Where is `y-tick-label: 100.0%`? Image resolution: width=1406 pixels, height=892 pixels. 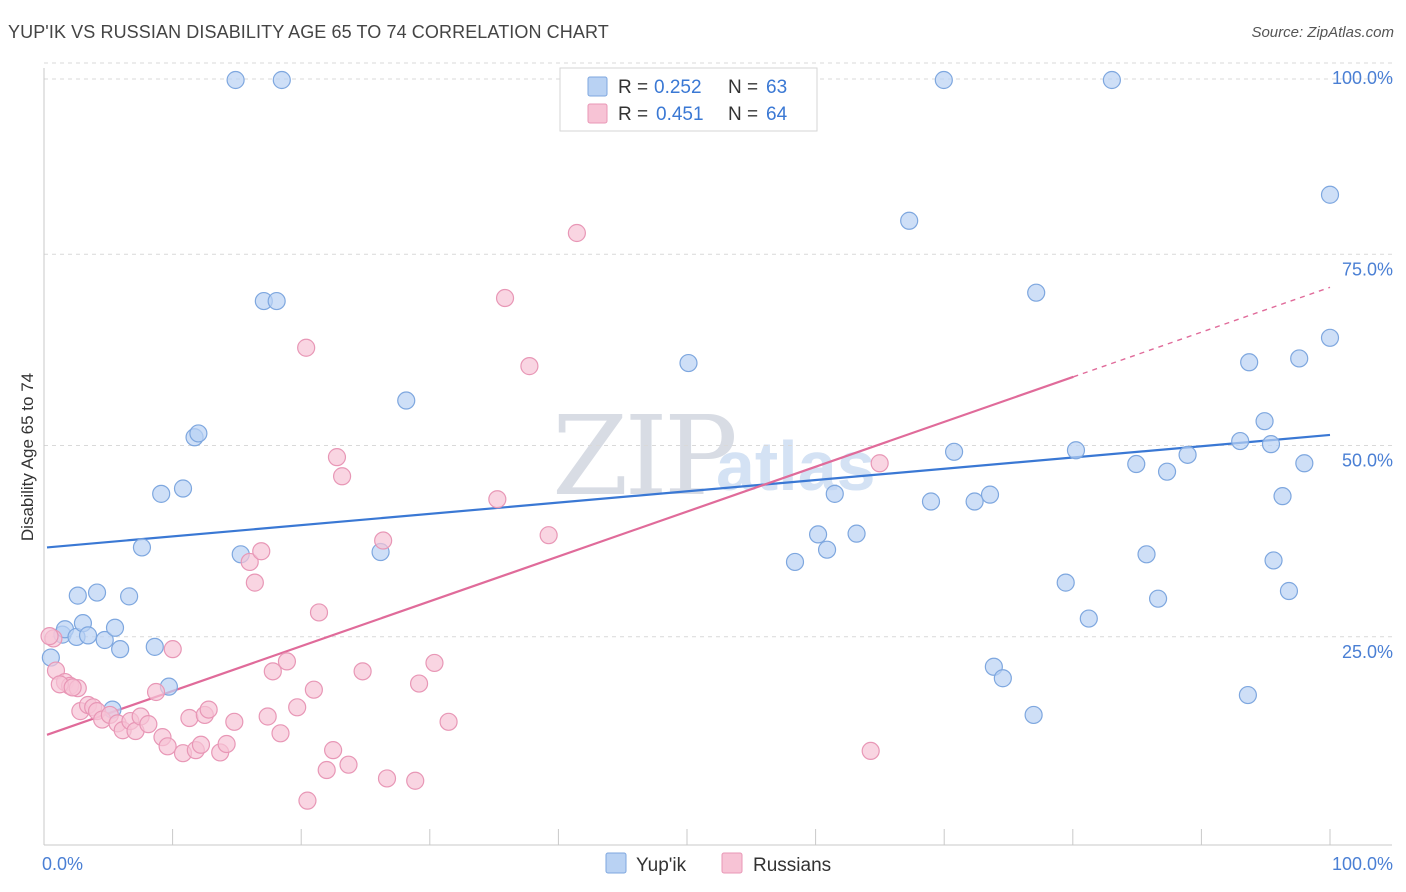
y-tick-label: 100.0% is located at coordinates (1362, 78).